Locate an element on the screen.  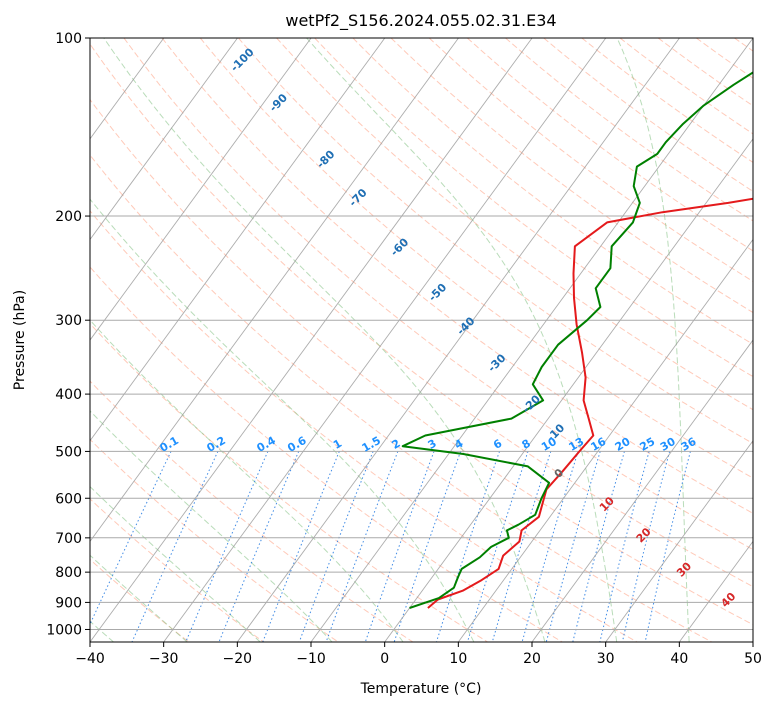
y-tick-label: 900 is located at coordinates (68, 603).